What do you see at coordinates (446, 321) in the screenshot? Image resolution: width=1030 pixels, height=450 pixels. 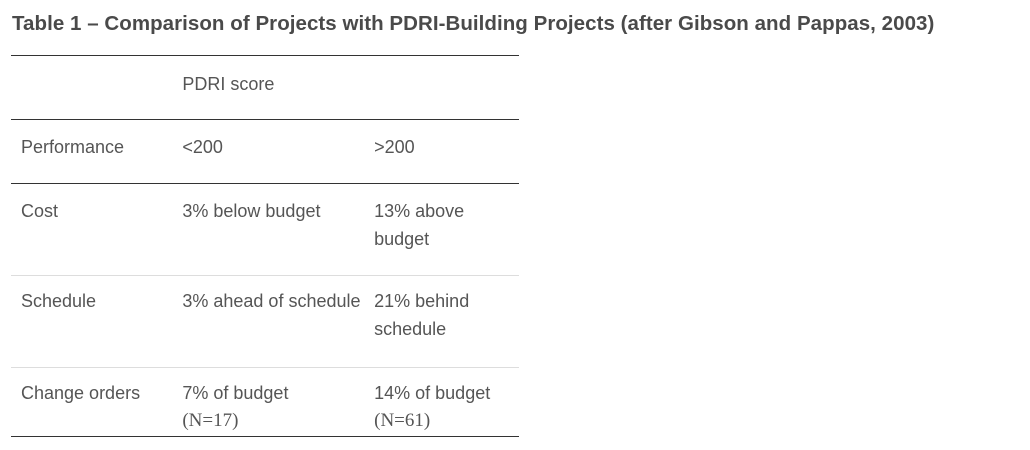 I see `cell-schedule-high: 21% behind schedule` at bounding box center [446, 321].